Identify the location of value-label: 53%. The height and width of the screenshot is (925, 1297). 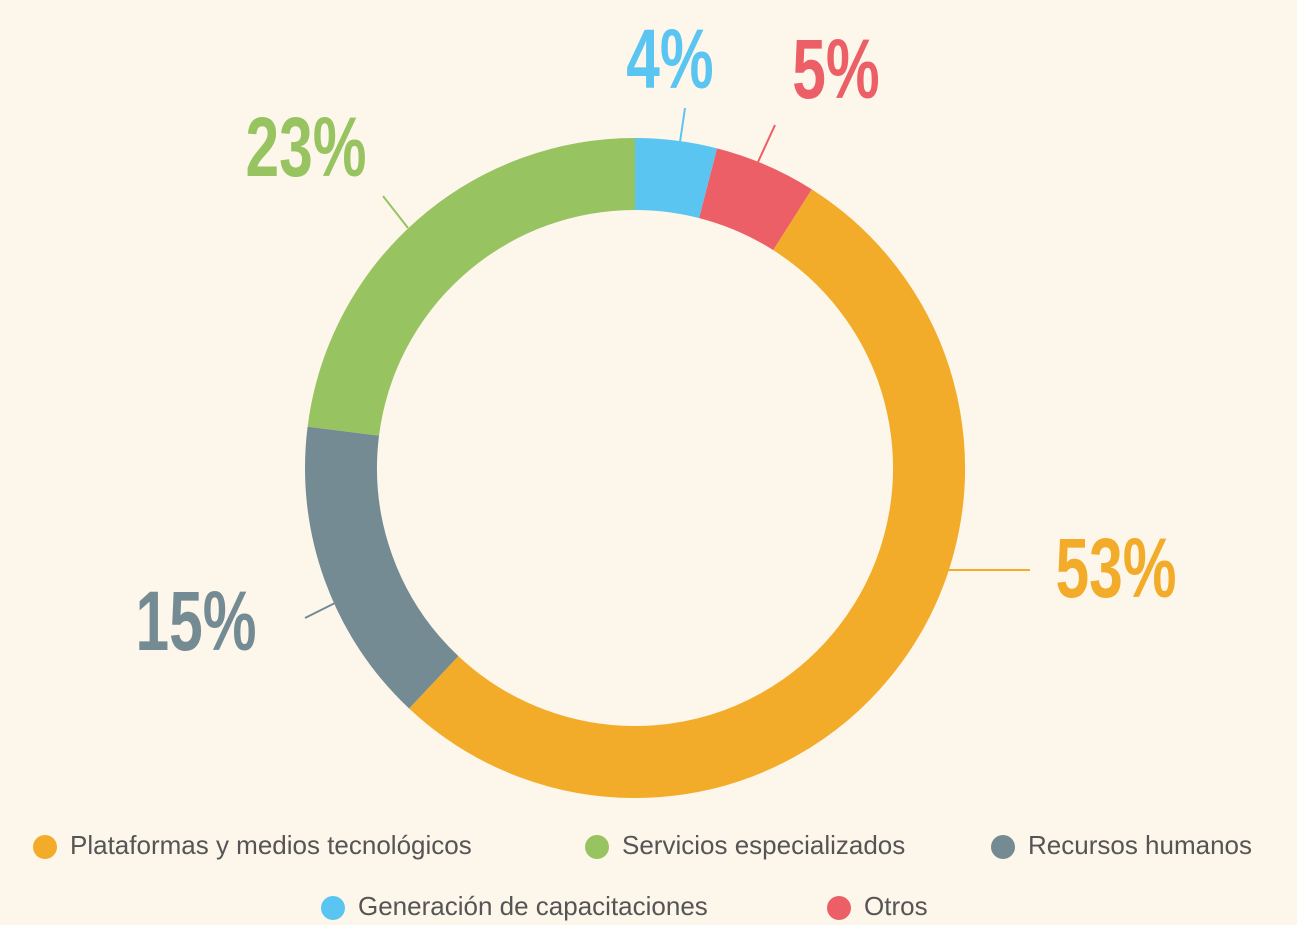
(1115, 568).